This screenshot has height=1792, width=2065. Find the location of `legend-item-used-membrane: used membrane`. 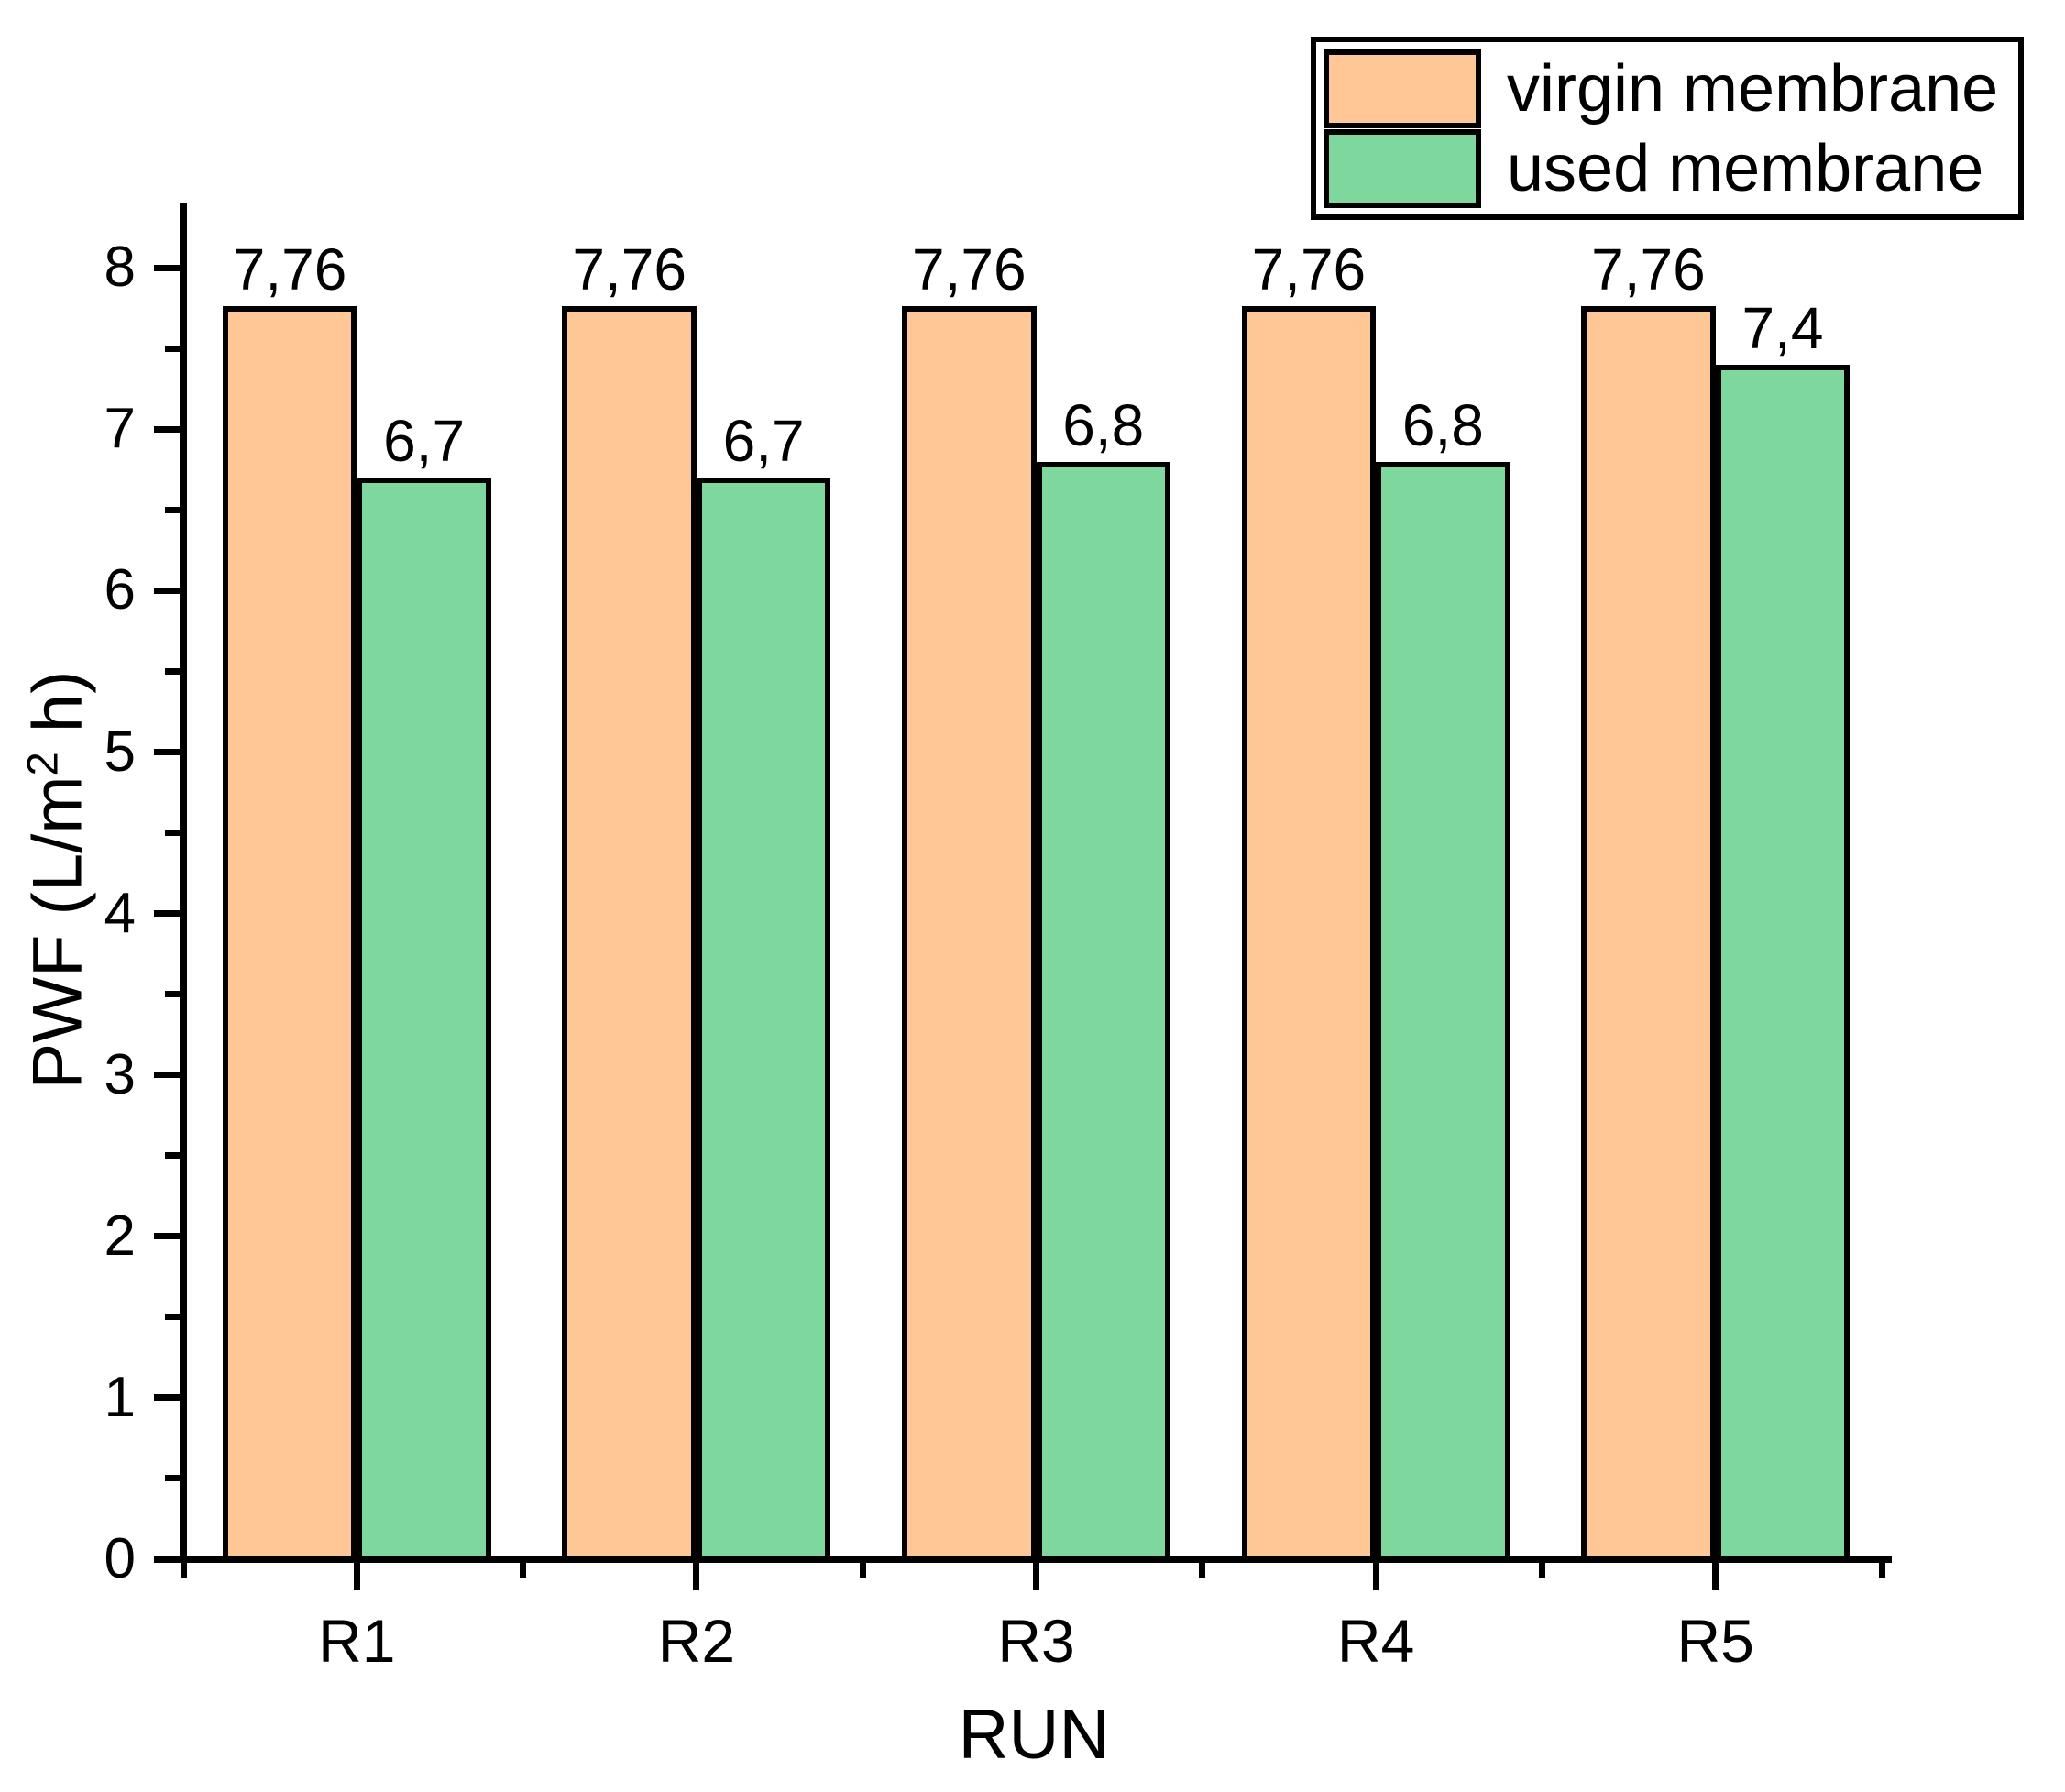

legend-item-used-membrane: used membrane is located at coordinates (1666, 168).